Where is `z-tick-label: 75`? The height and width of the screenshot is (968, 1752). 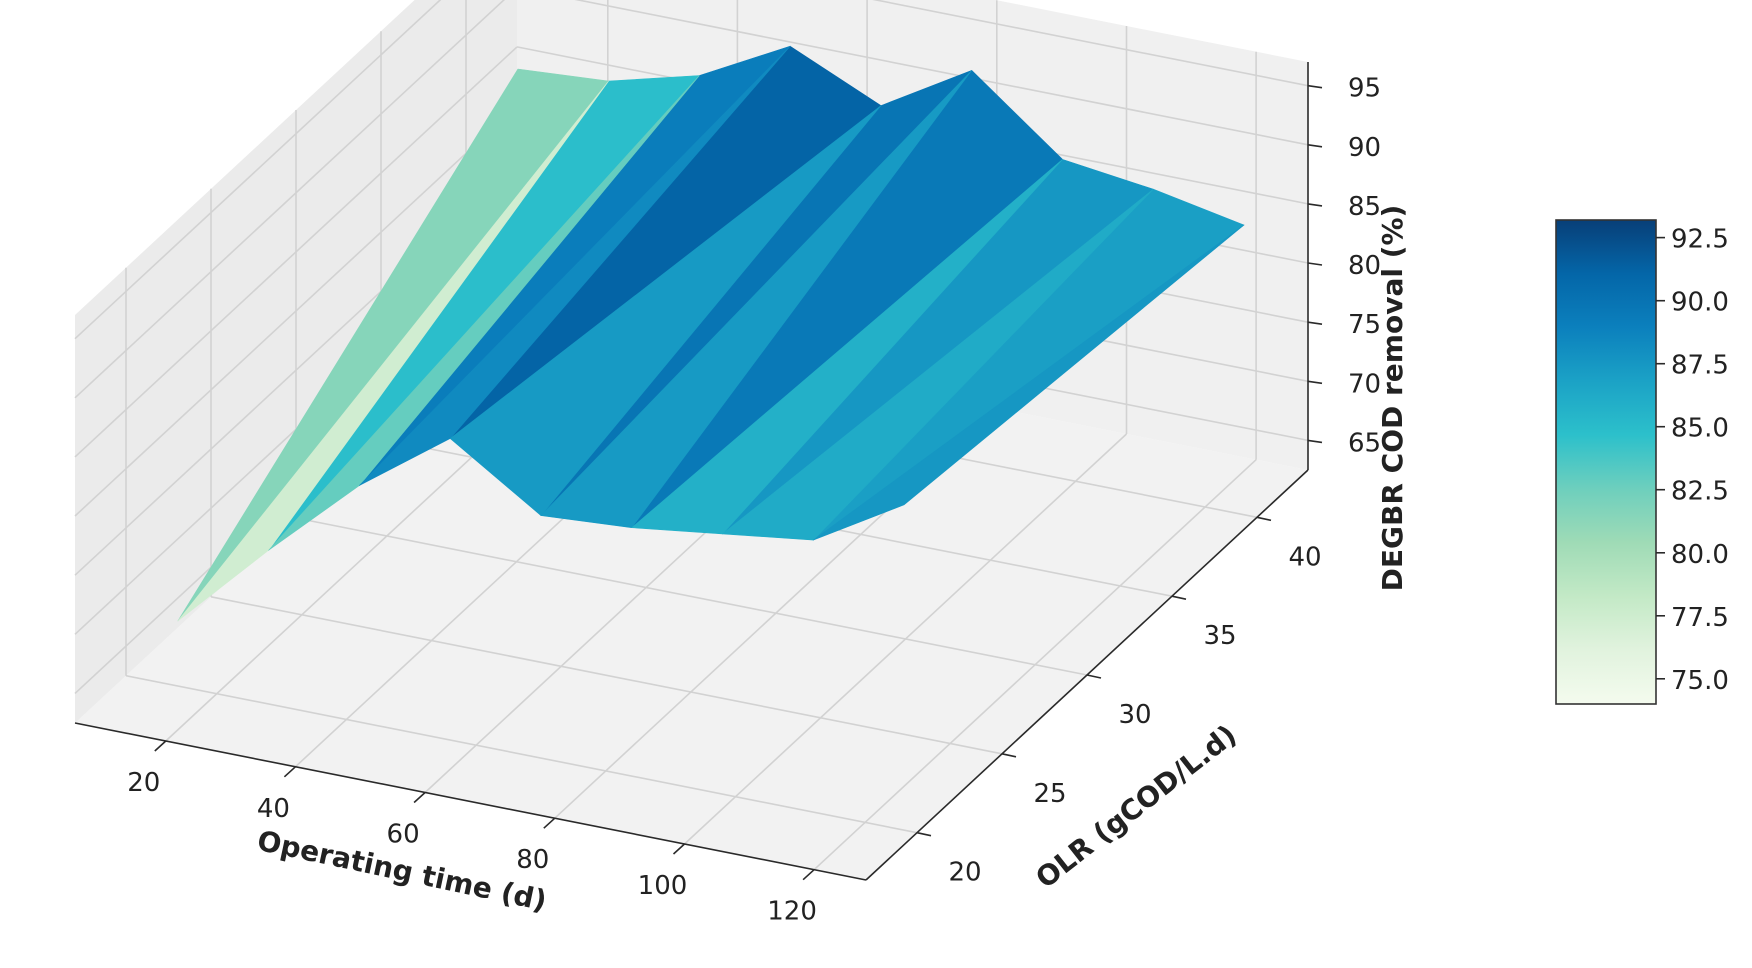
z-tick-label: 75 is located at coordinates (1364, 325).